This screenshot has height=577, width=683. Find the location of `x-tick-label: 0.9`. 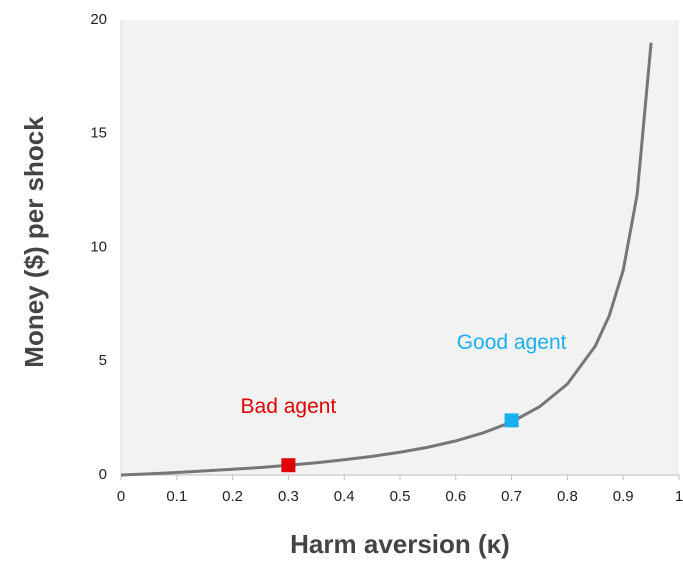

x-tick-label: 0.9 is located at coordinates (623, 496).